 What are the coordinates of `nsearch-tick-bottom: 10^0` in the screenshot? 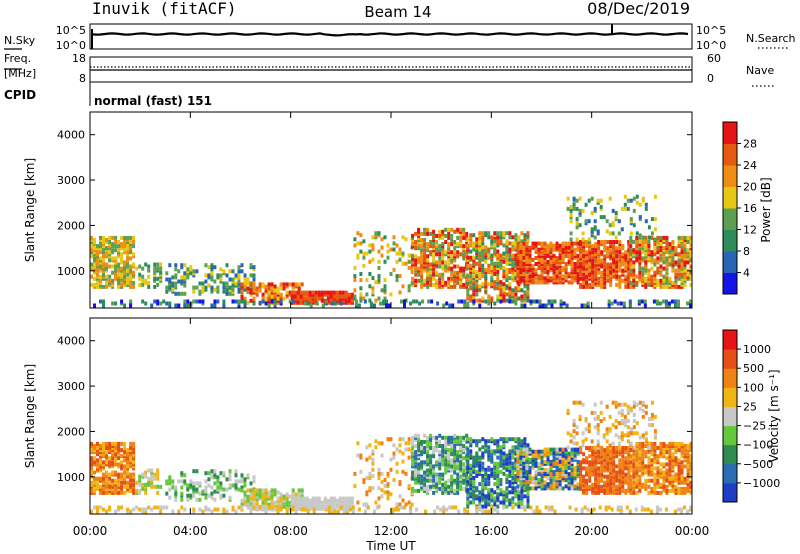 It's located at (711, 45).